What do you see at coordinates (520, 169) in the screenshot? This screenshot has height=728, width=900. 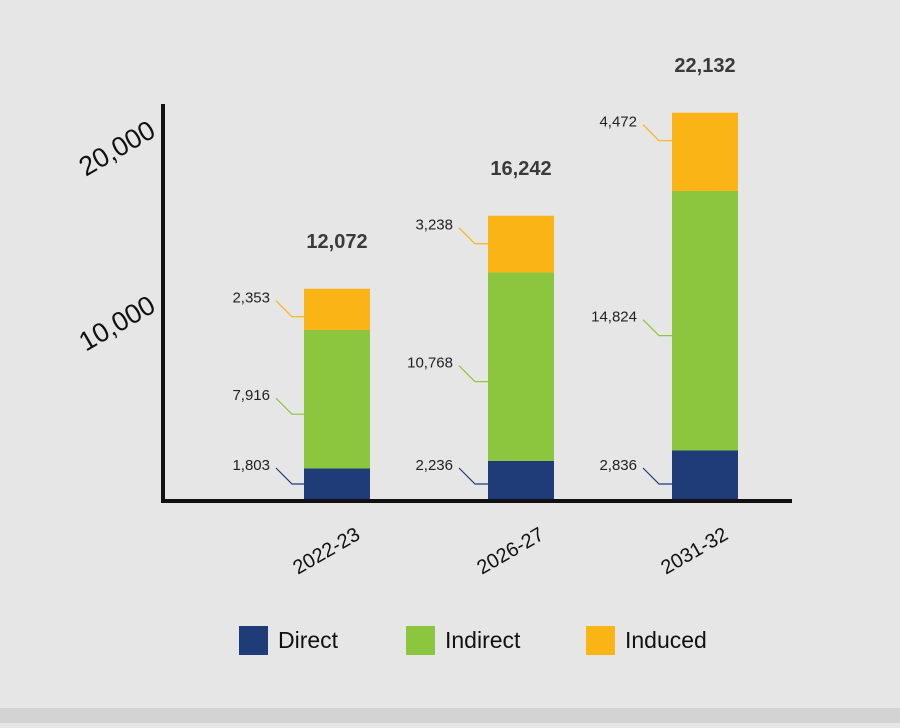 I see `bar-total-label: 16,242` at bounding box center [520, 169].